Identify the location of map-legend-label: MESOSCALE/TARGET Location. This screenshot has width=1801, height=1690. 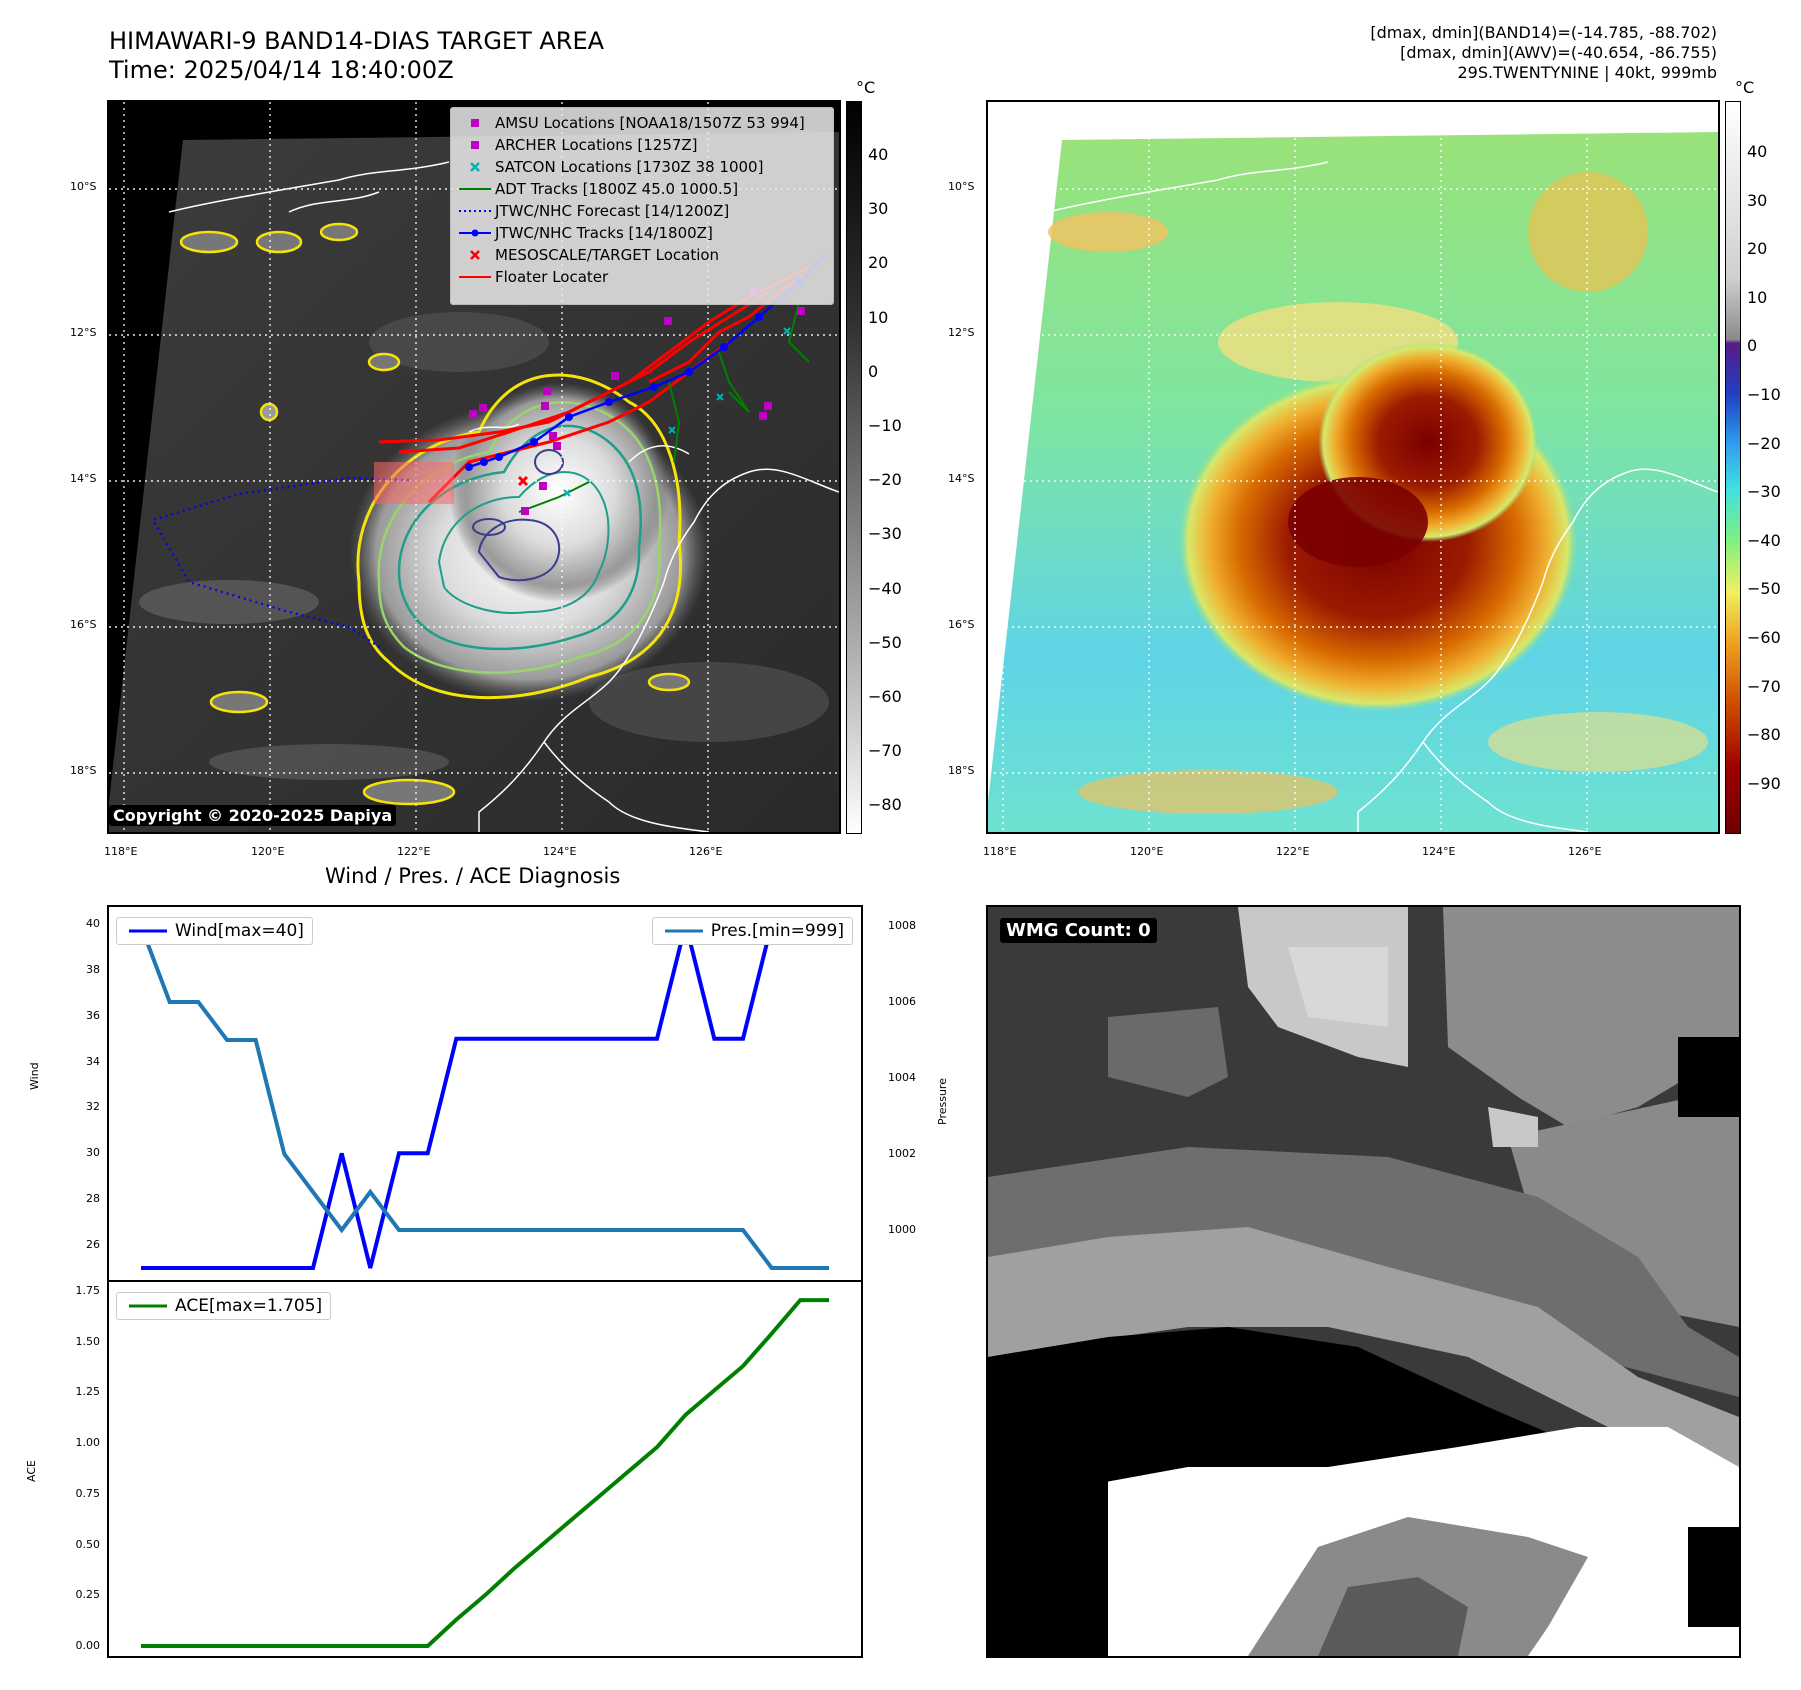
(607, 255).